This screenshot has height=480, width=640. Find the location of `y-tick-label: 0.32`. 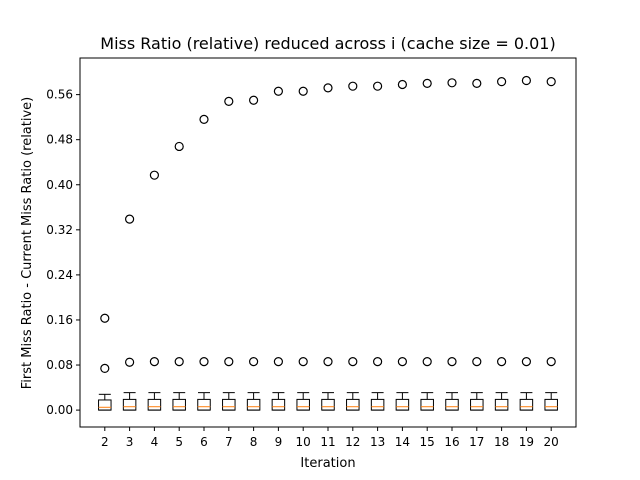

y-tick-label: 0.32 is located at coordinates (59, 230).